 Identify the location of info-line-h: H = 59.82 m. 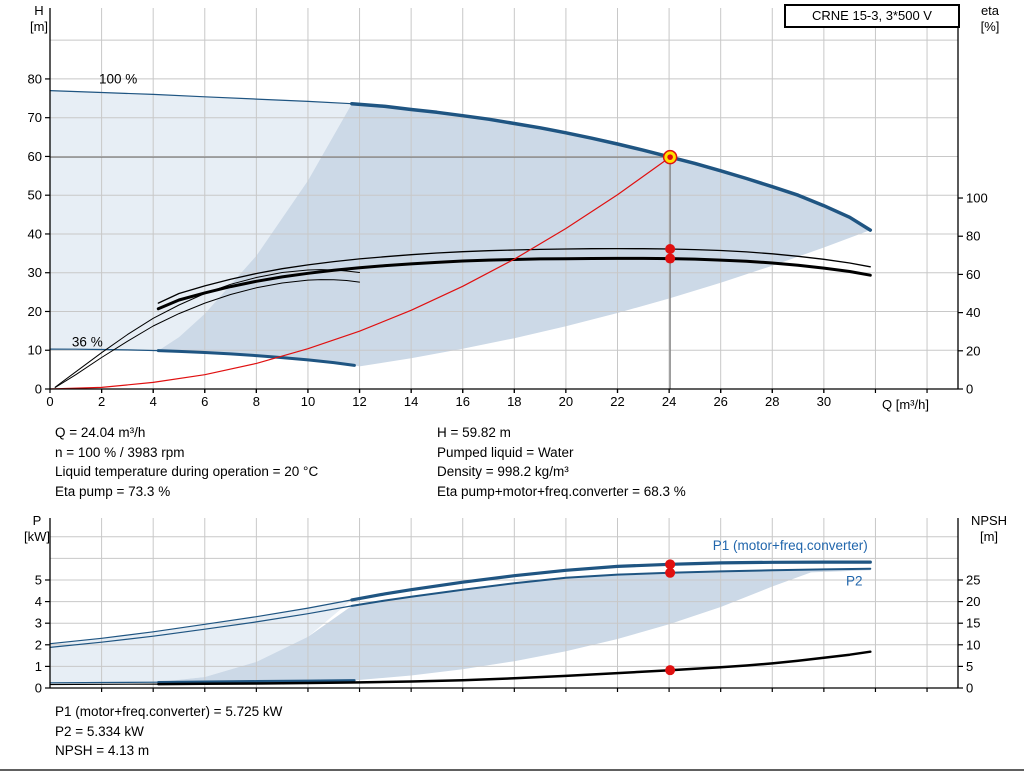
(474, 432).